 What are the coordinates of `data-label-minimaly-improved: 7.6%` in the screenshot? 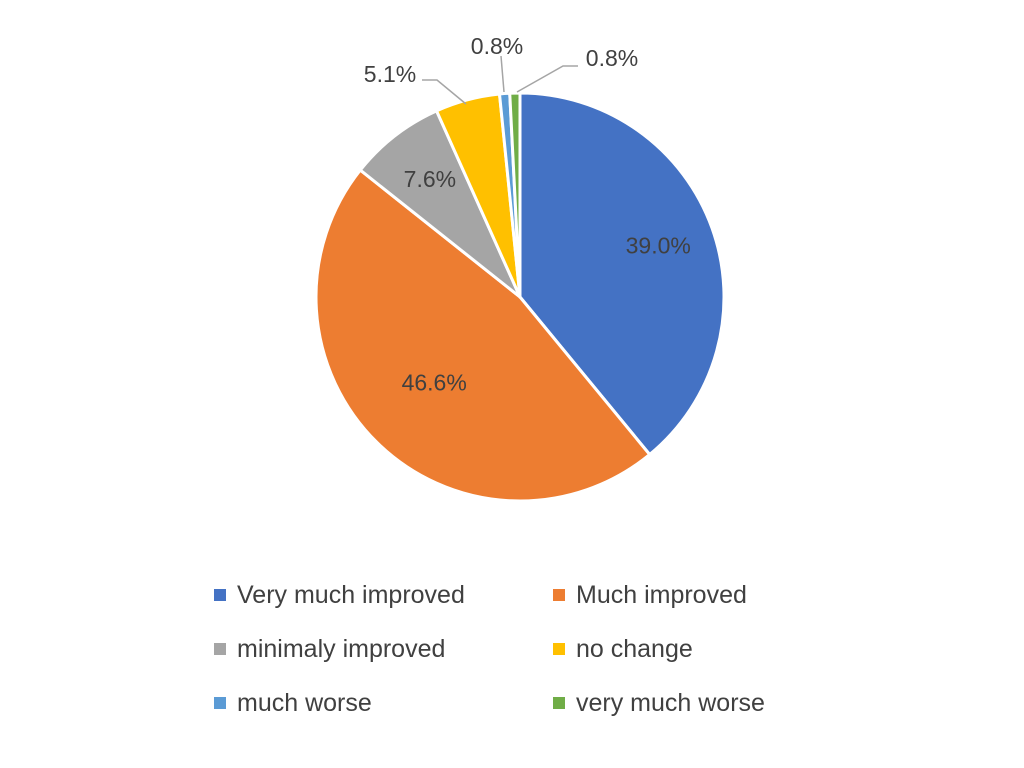 It's located at (430, 179).